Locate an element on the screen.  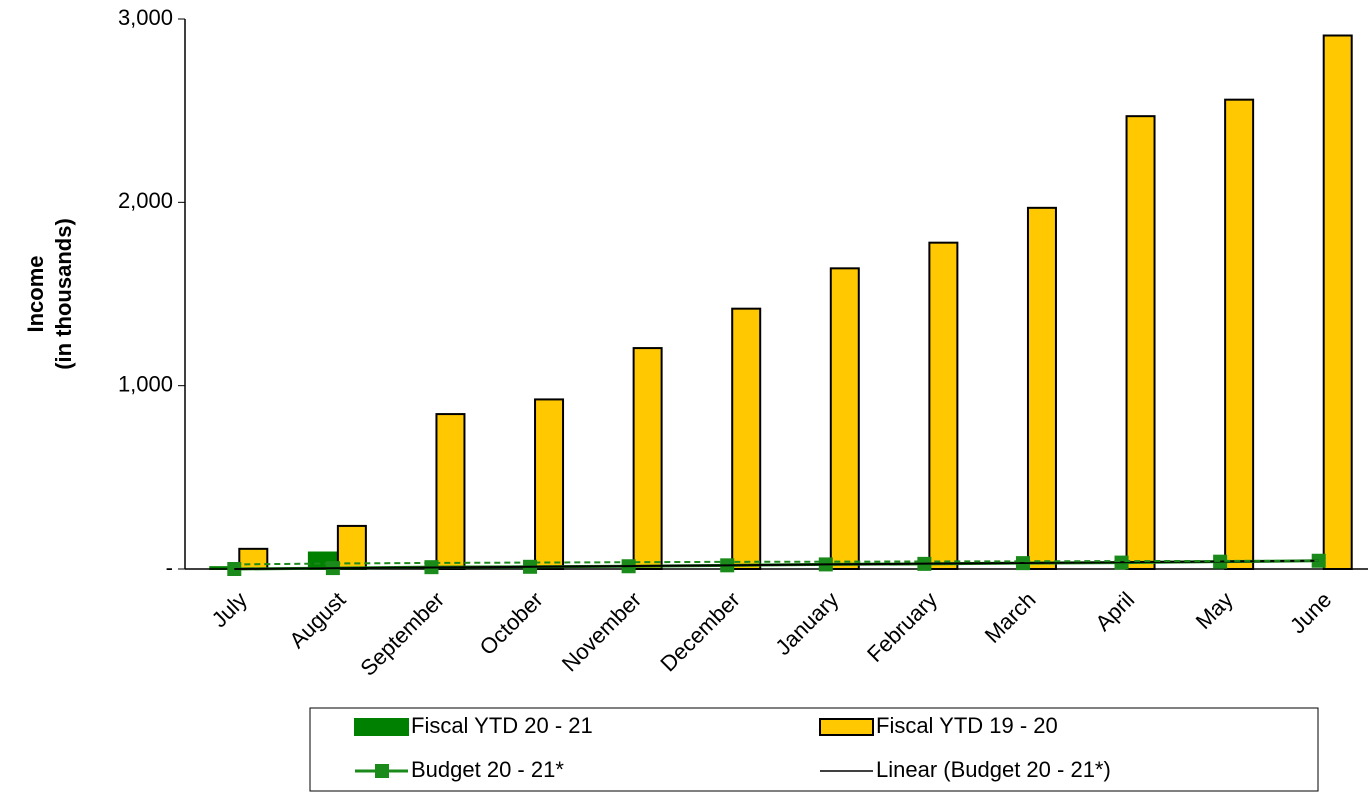
x-tick-label: March is located at coordinates (1010, 617).